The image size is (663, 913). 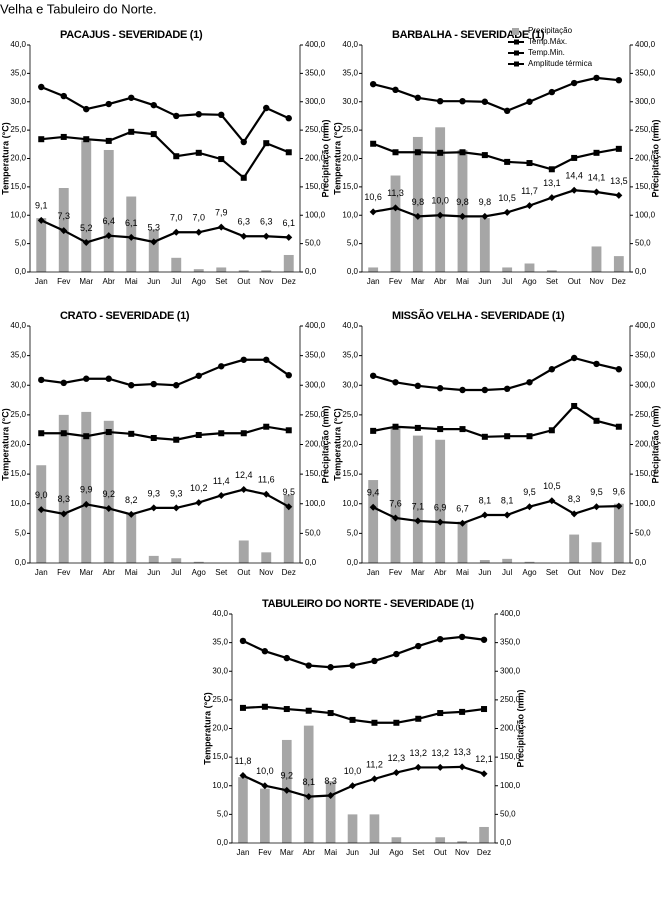 What do you see at coordinates (419, 753) in the screenshot?
I see `data-label: 13,2` at bounding box center [419, 753].